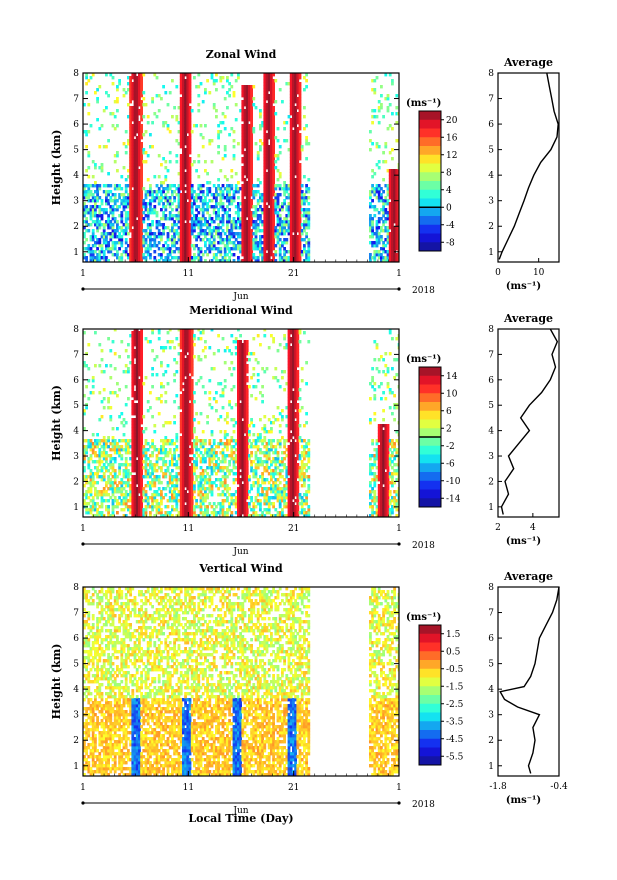 The width and height of the screenshot is (617, 880). Describe the element at coordinates (491, 227) in the screenshot. I see `average-y-tick-label: 2` at that location.